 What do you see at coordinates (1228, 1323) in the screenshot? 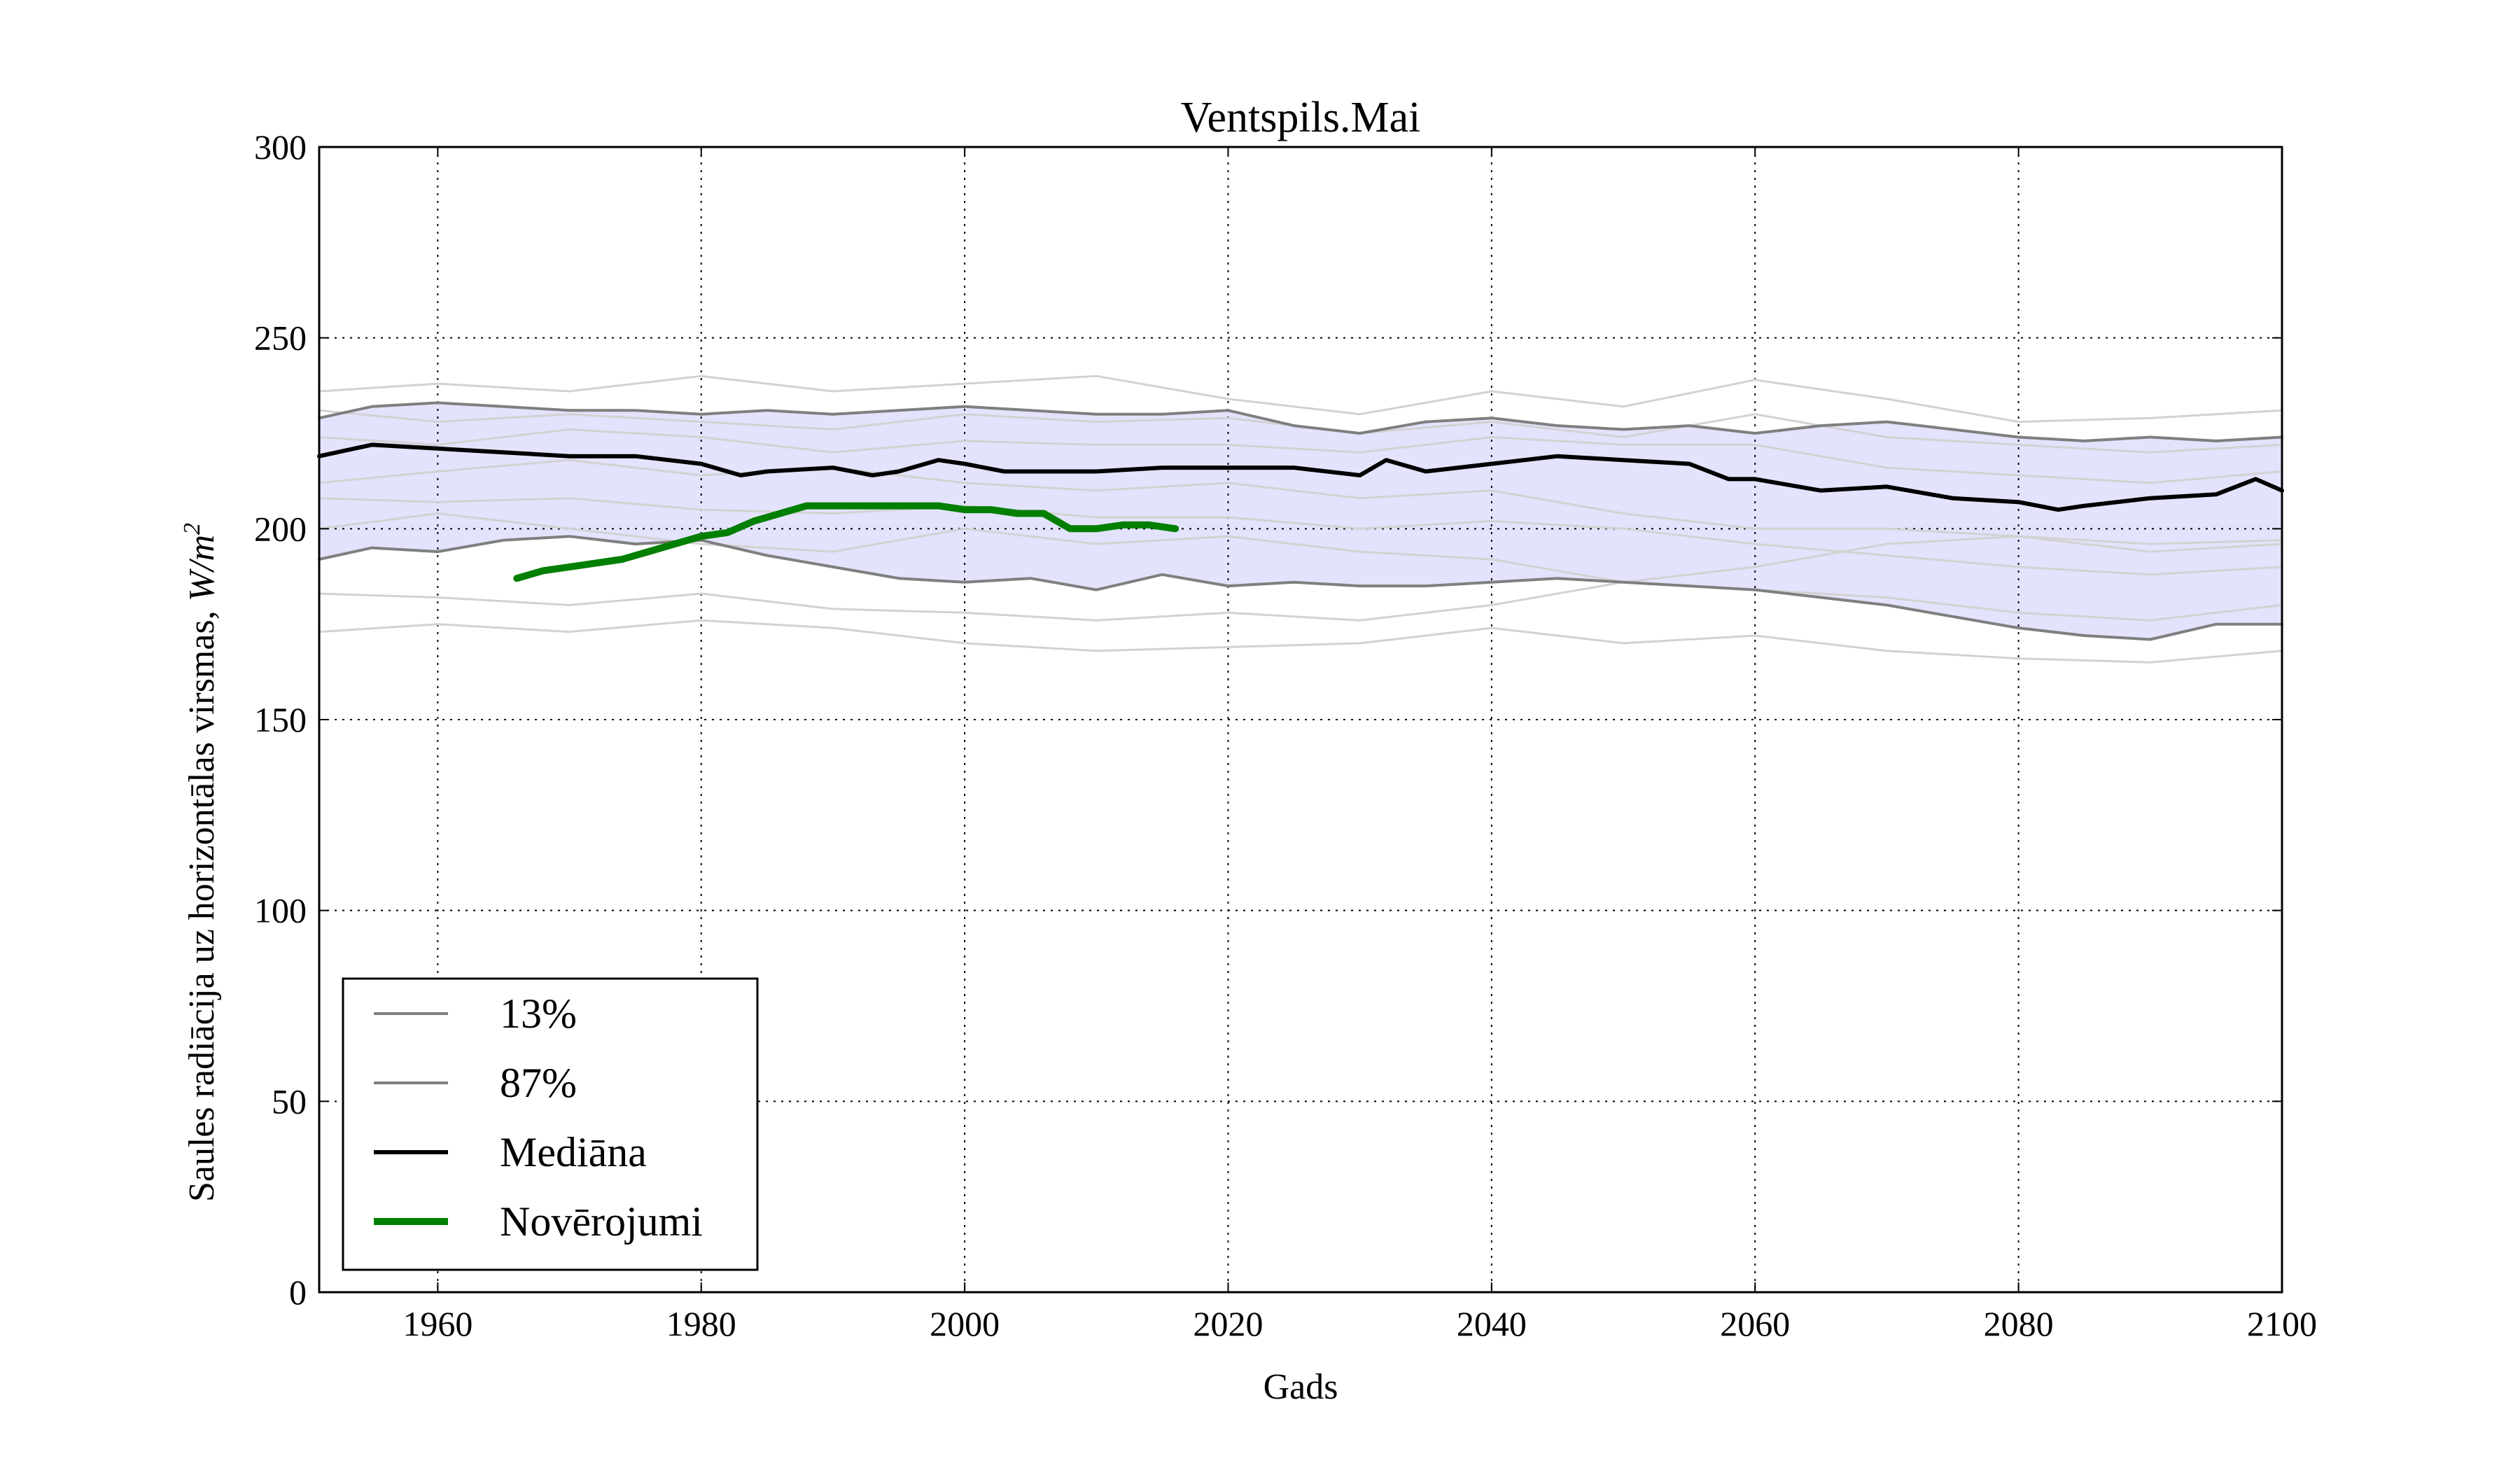
I see `x-tick-label: 2020` at bounding box center [1228, 1323].